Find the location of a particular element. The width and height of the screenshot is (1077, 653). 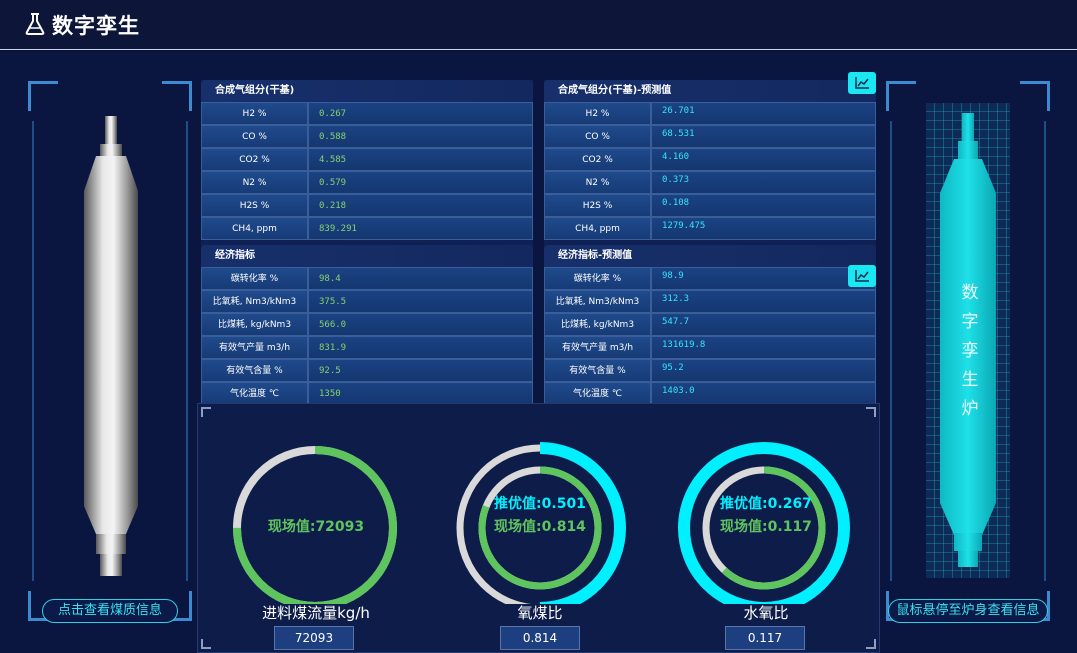

gauge-2-recommended-arc is located at coordinates (540, 523).